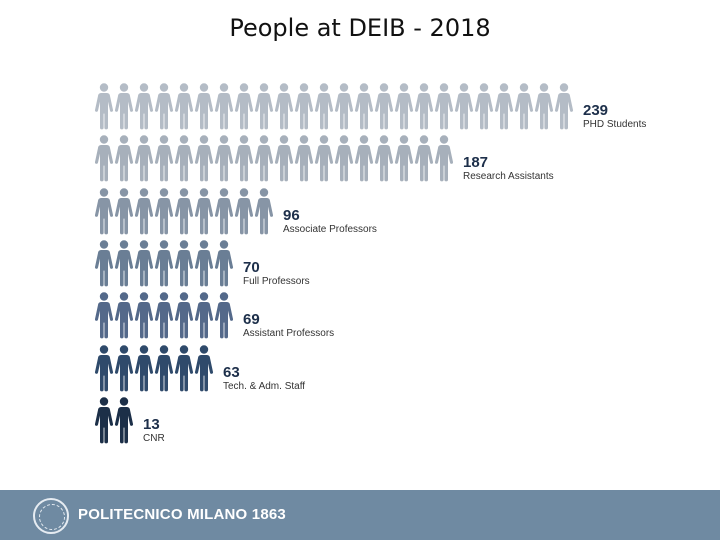  Describe the element at coordinates (151, 424) in the screenshot. I see `value-label: 13` at that location.